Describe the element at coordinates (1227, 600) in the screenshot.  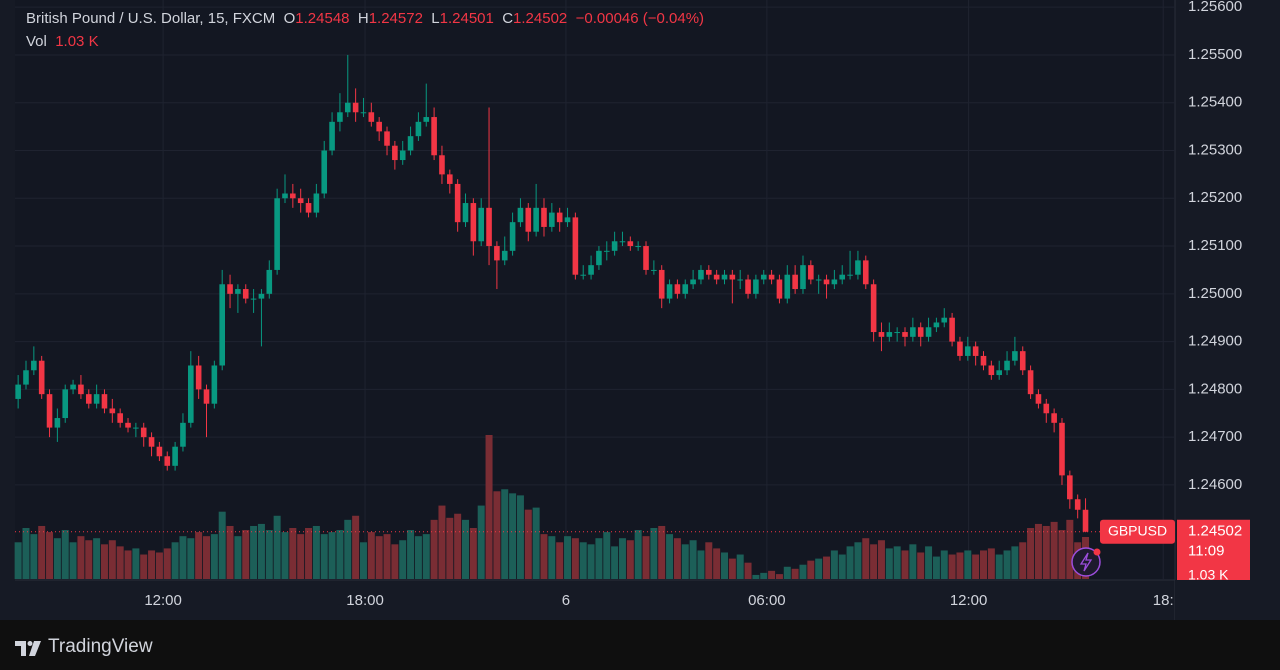
I see `time-scale-cover` at that location.